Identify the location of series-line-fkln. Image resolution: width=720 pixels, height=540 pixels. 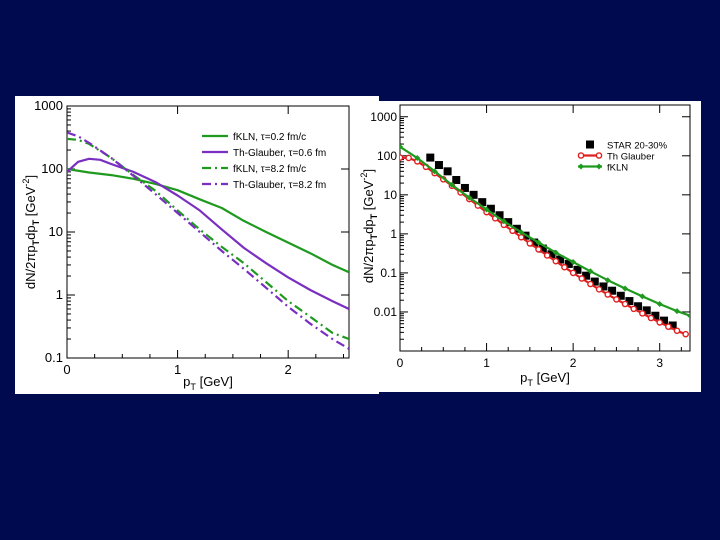
(545, 231).